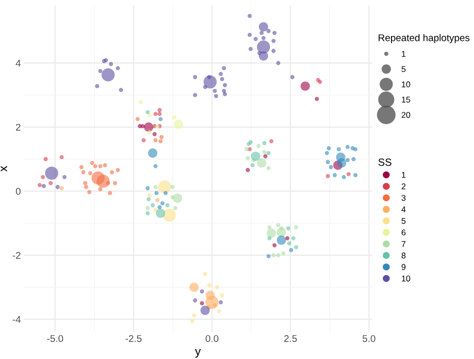  Describe the element at coordinates (406, 115) in the screenshot. I see `legend-label: 20` at that location.